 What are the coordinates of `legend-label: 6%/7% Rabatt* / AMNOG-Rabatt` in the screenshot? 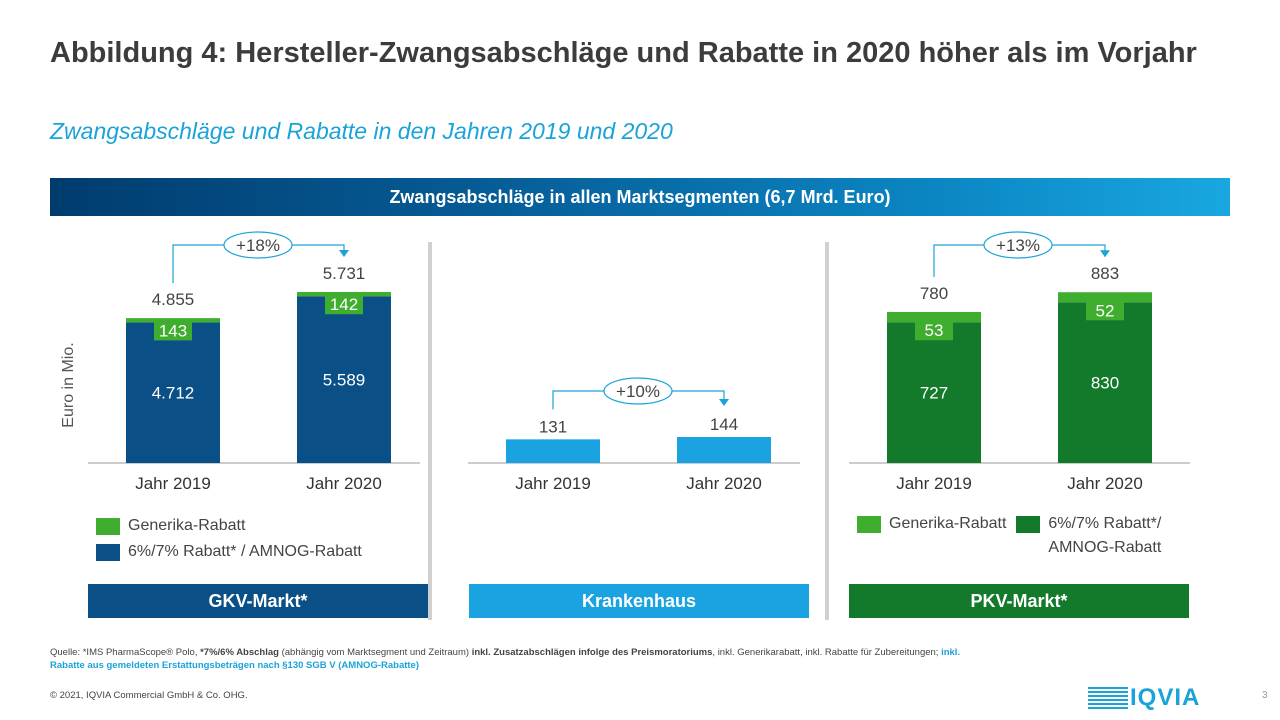 It's located at (245, 551).